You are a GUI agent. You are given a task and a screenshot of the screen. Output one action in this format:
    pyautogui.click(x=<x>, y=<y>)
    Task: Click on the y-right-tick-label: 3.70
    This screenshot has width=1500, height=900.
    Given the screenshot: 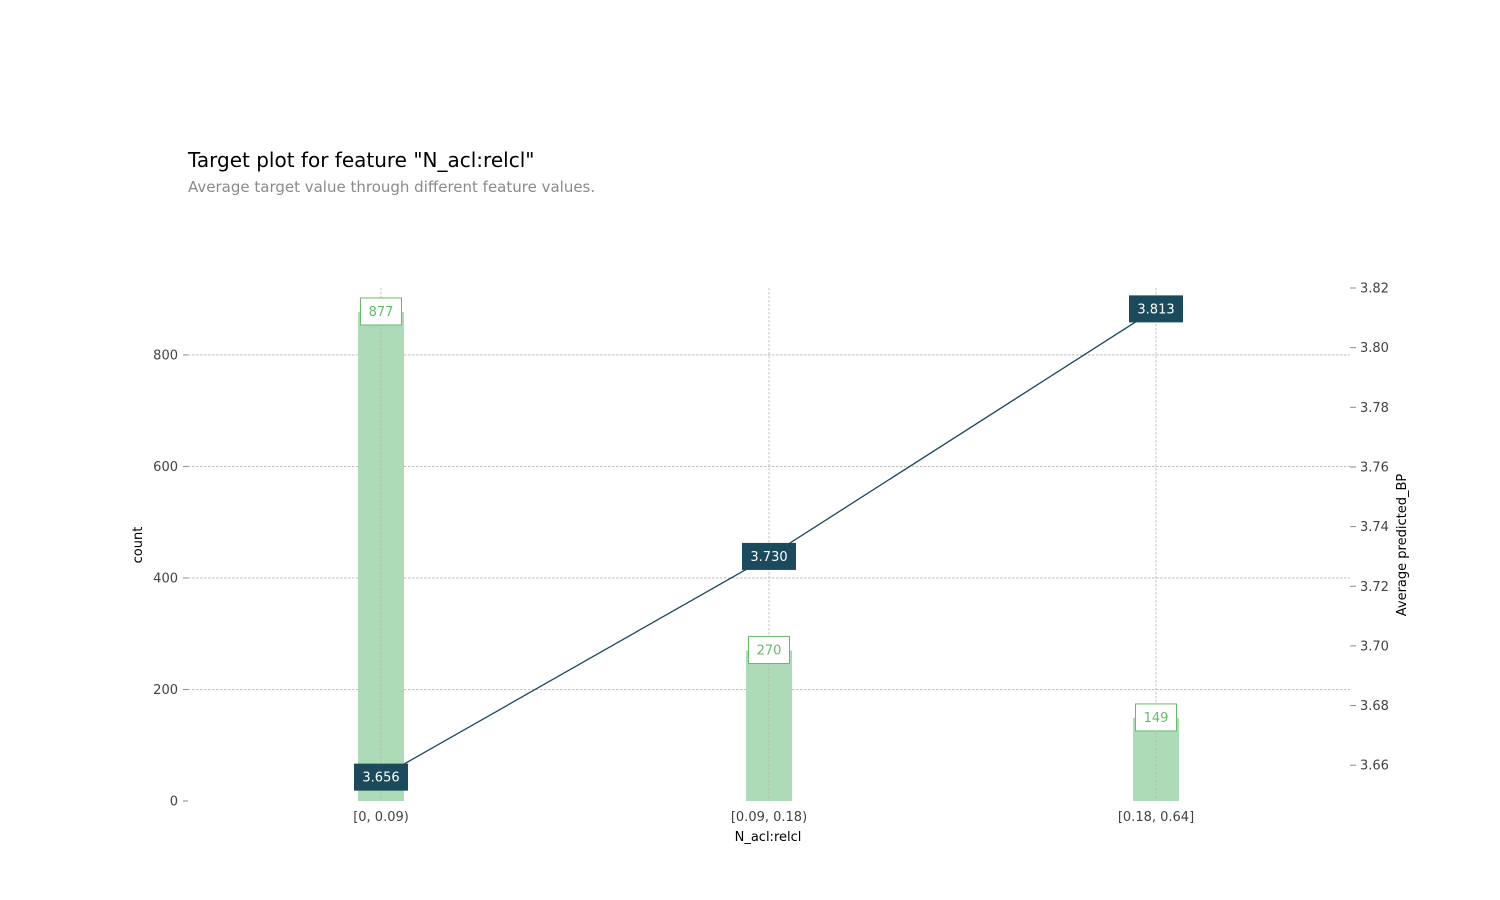 What is the action you would take?
    pyautogui.click(x=1374, y=646)
    